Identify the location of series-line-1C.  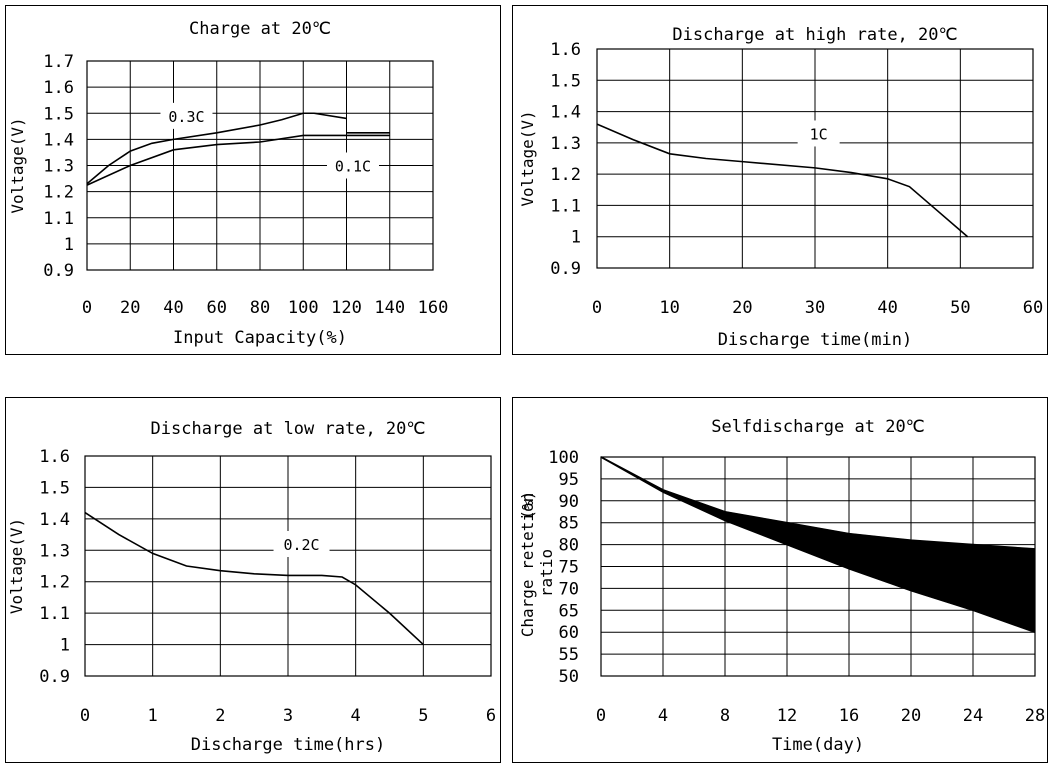
(782, 180).